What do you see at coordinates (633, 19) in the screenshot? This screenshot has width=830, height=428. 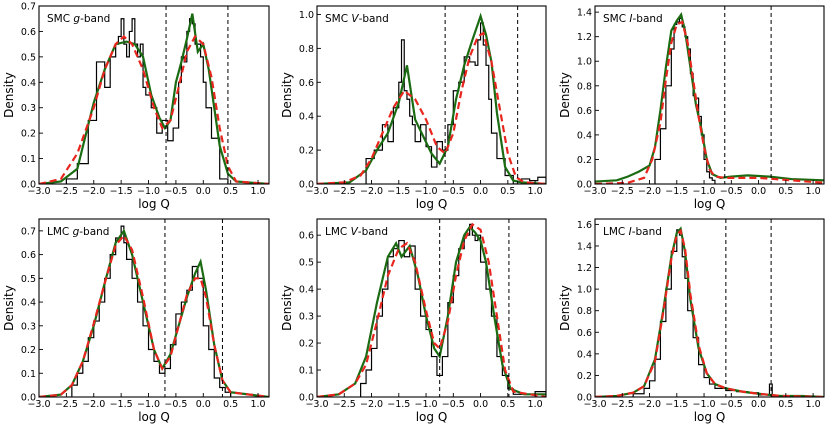 I see `panel-title: SMC I-band` at bounding box center [633, 19].